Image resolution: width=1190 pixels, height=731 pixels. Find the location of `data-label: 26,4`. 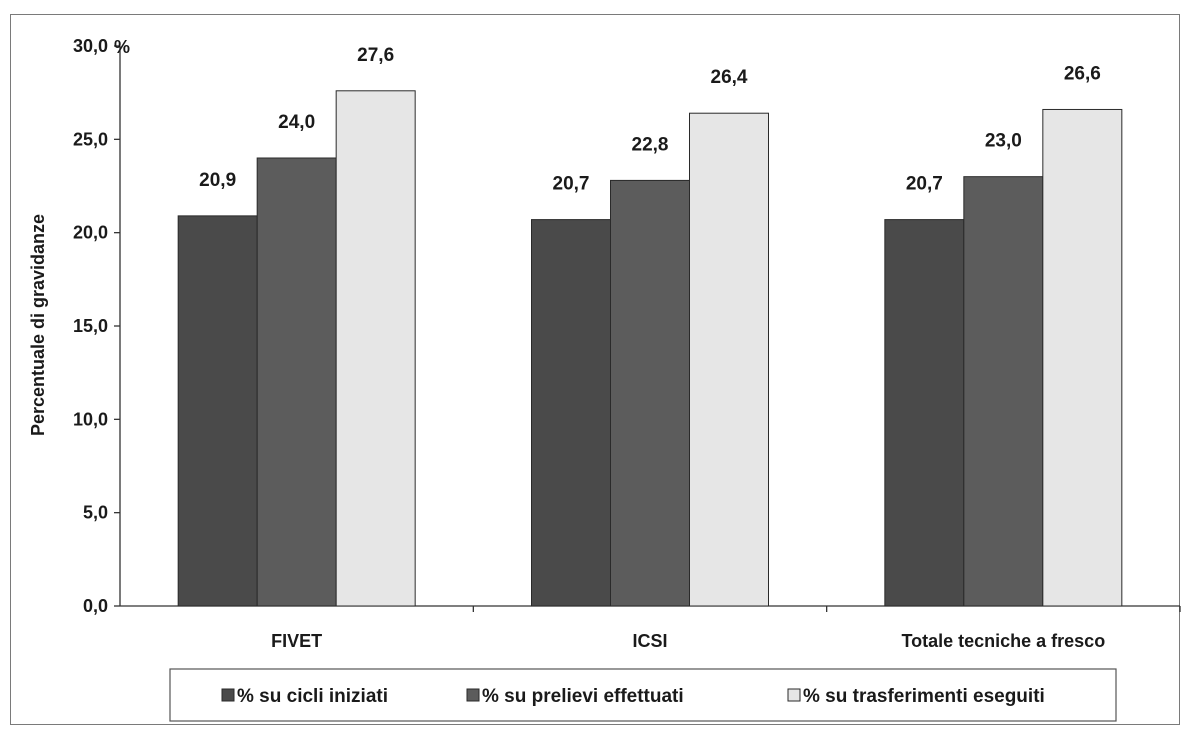

data-label: 26,4 is located at coordinates (729, 77).